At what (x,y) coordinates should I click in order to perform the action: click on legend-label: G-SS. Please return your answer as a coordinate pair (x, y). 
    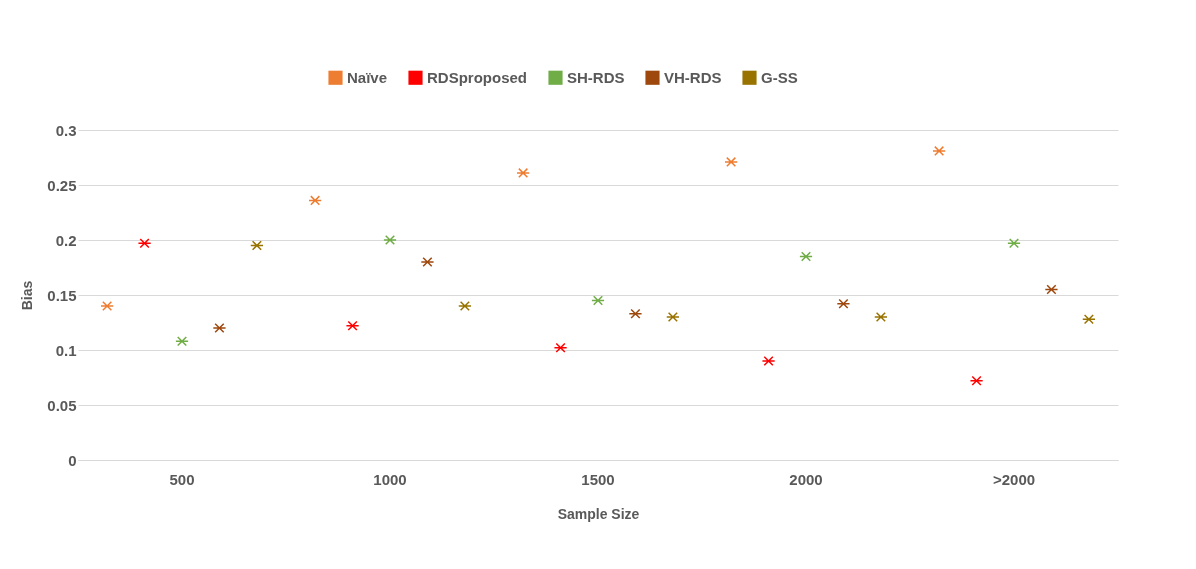
    Looking at the image, I should click on (779, 77).